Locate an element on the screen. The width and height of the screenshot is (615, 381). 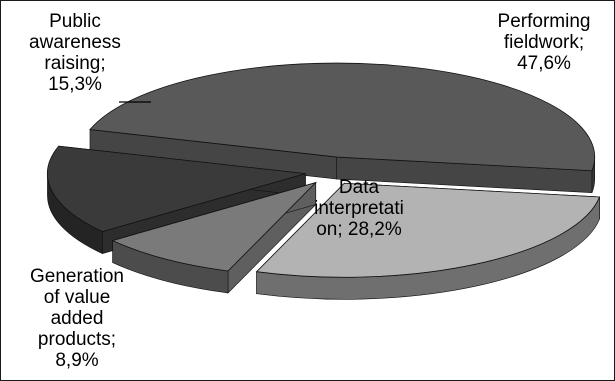
slice-label-generation-products: Generation of value added products; 8,9% is located at coordinates (76, 318).